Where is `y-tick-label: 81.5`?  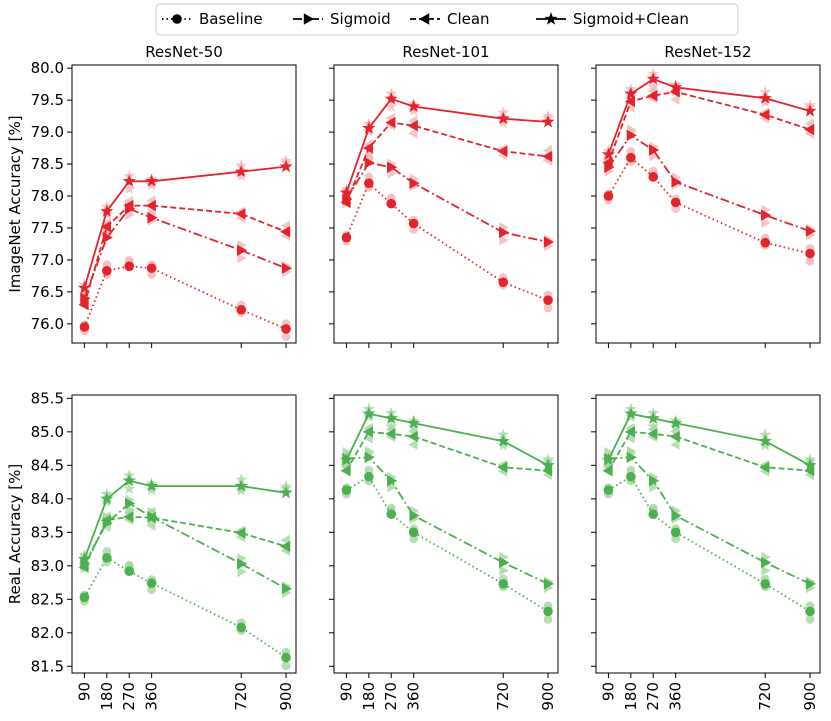
y-tick-label: 81.5 is located at coordinates (47, 666).